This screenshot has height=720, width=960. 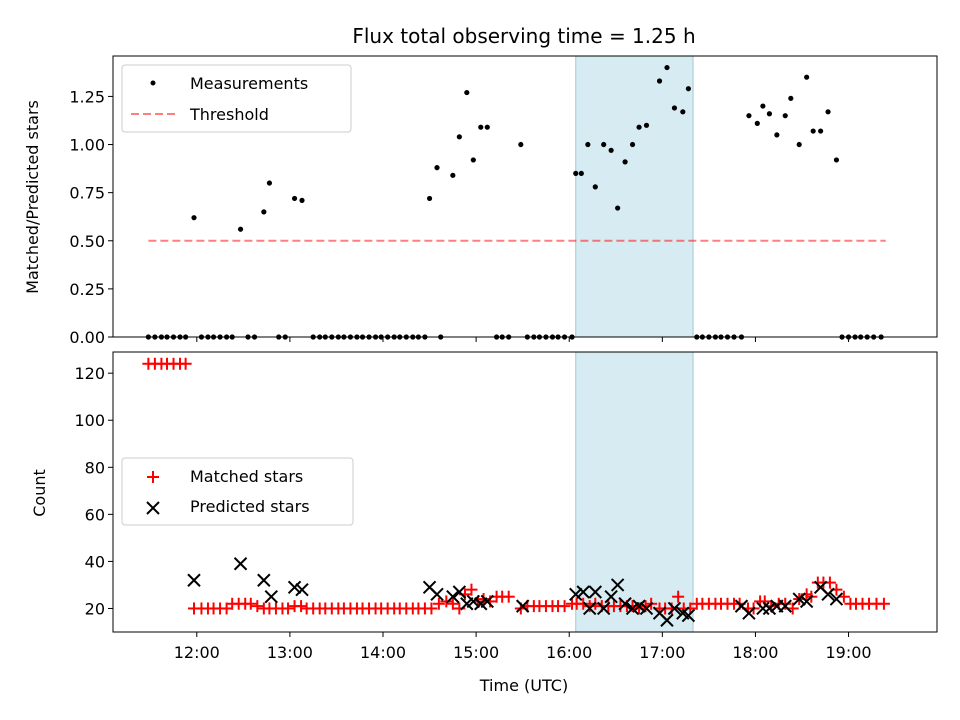 I want to click on x-tick-label: 17:00, so click(x=662, y=652).